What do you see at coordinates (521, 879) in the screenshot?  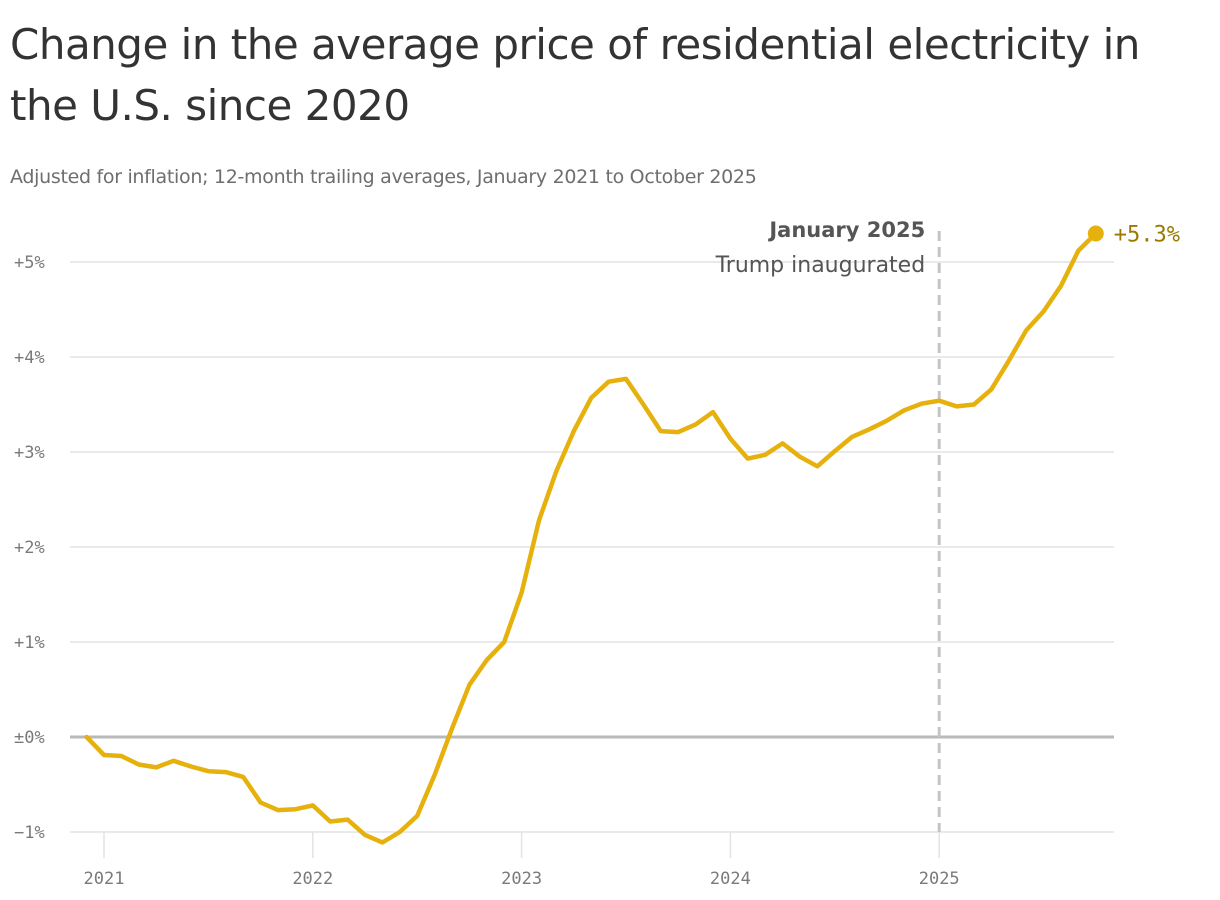 I see `x-tick-label: 2023` at bounding box center [521, 879].